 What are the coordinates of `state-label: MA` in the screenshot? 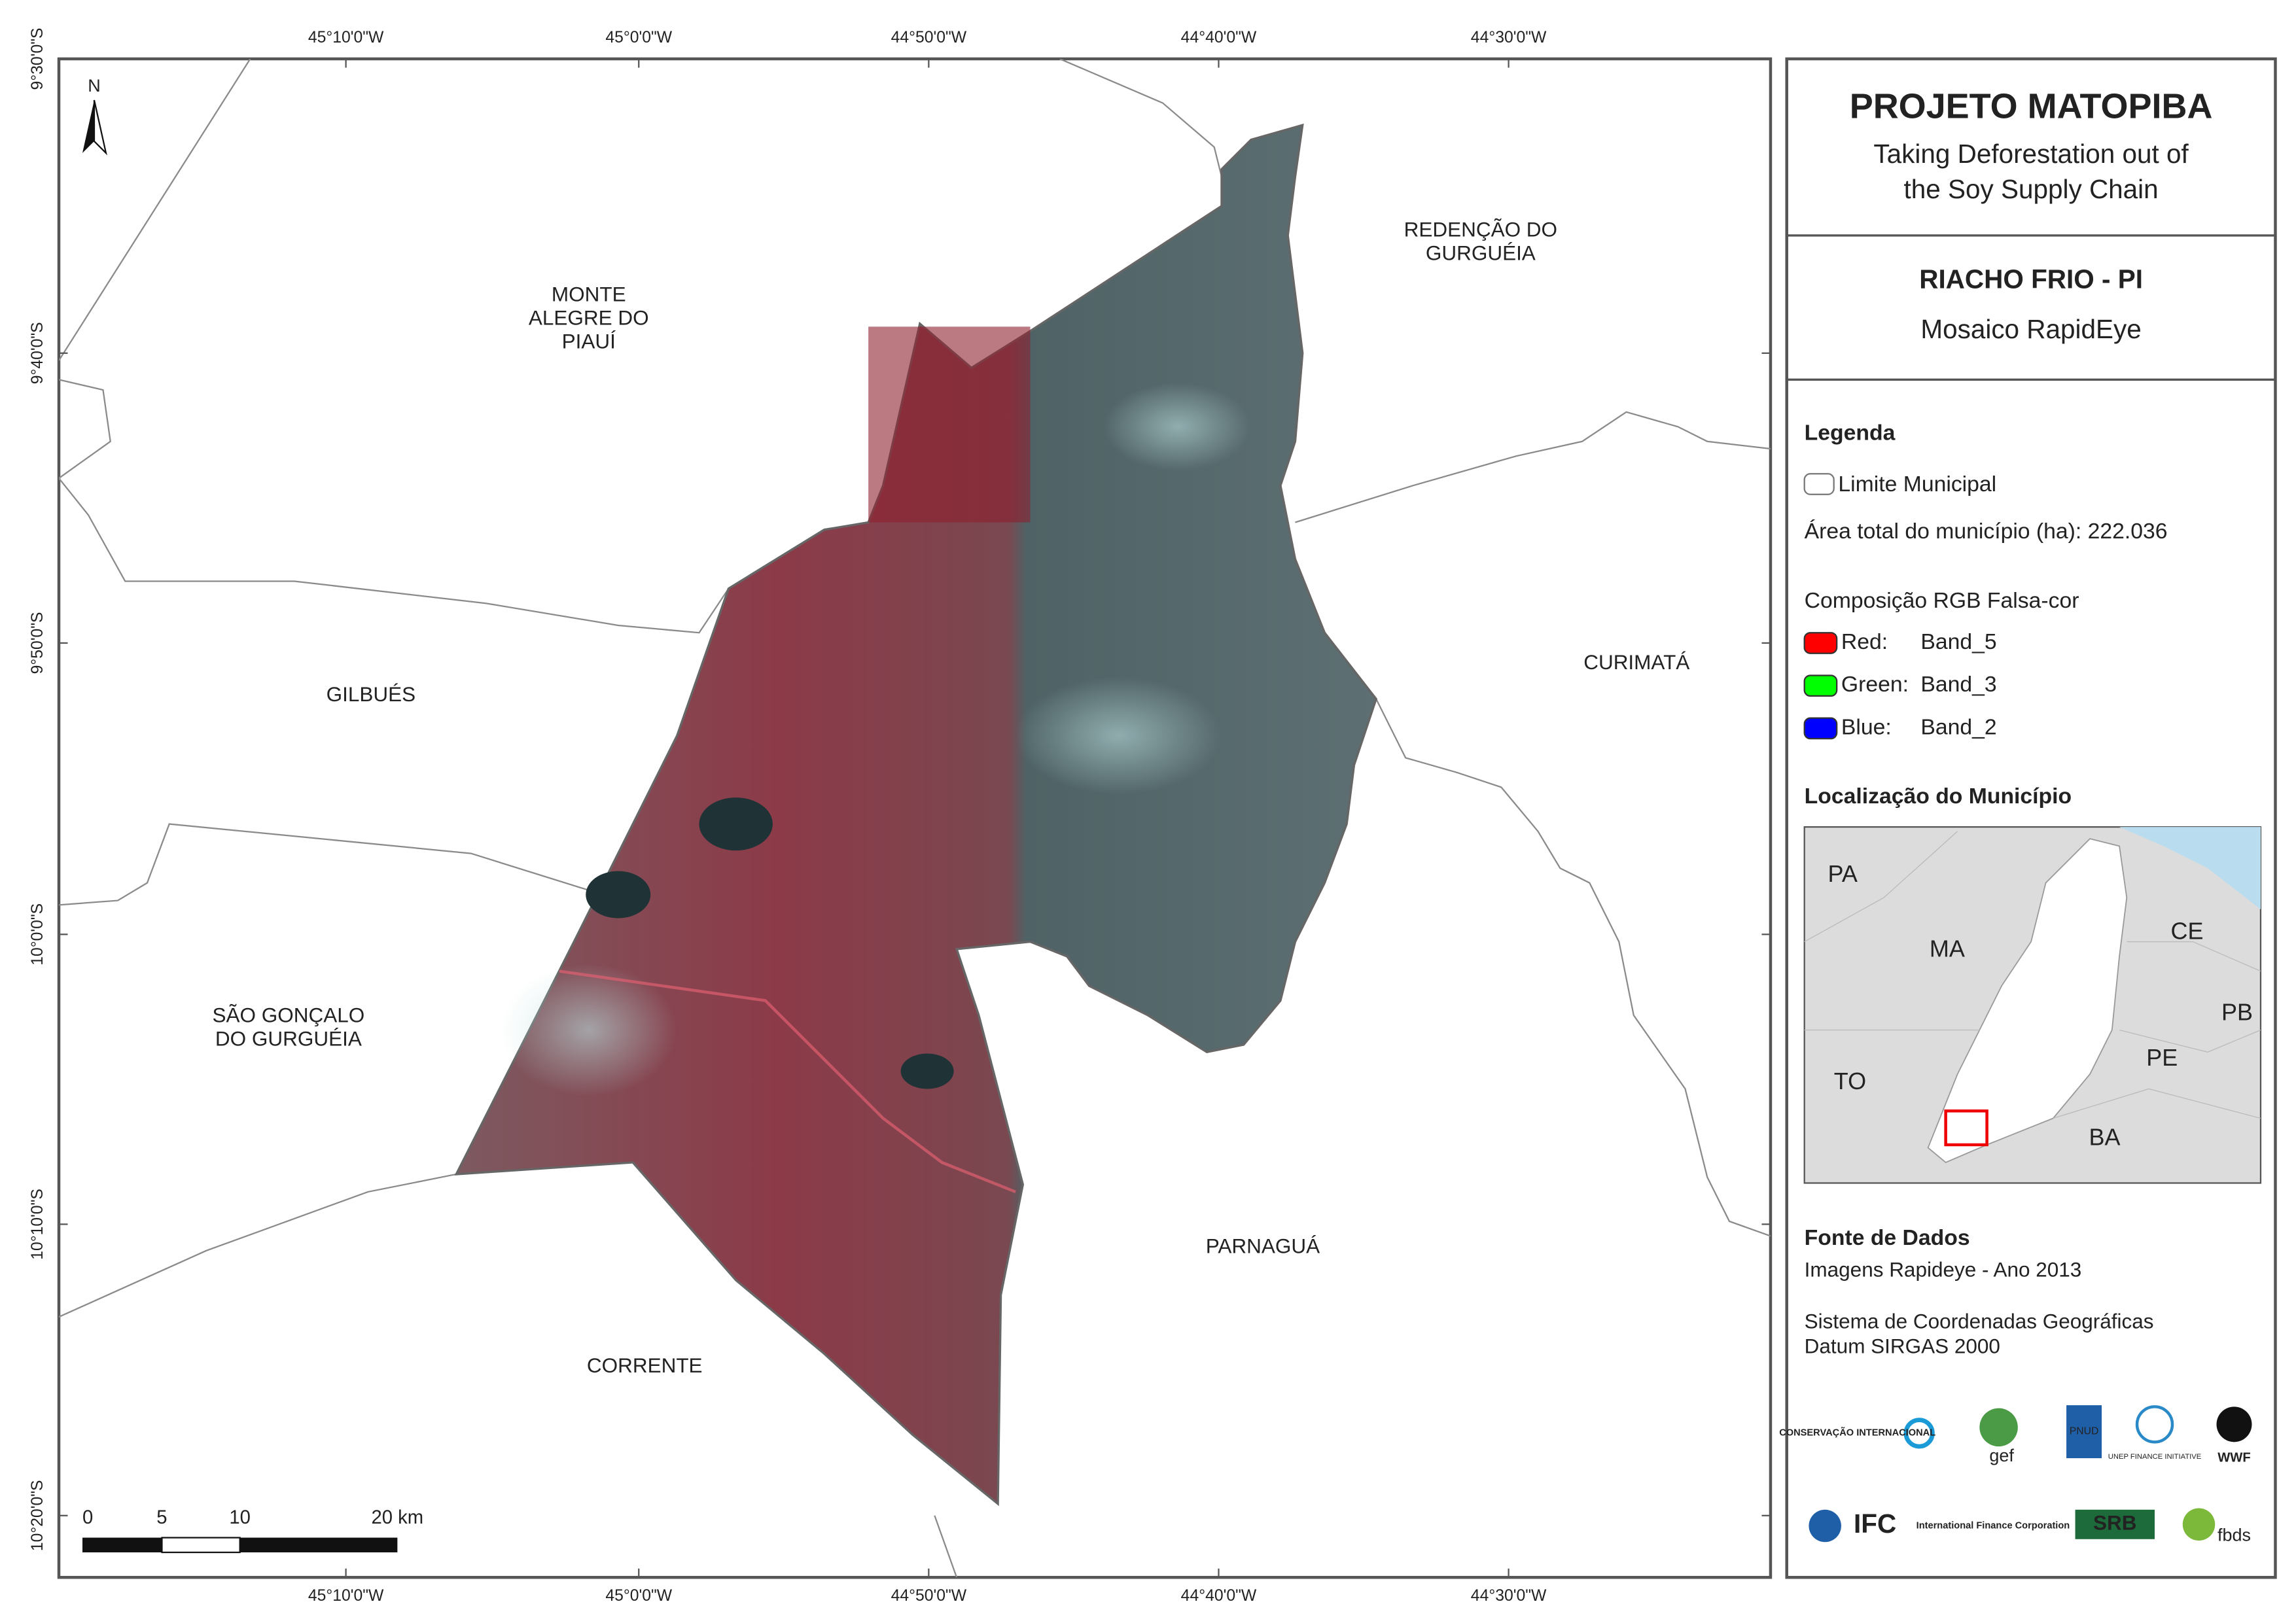 It's located at (1948, 949).